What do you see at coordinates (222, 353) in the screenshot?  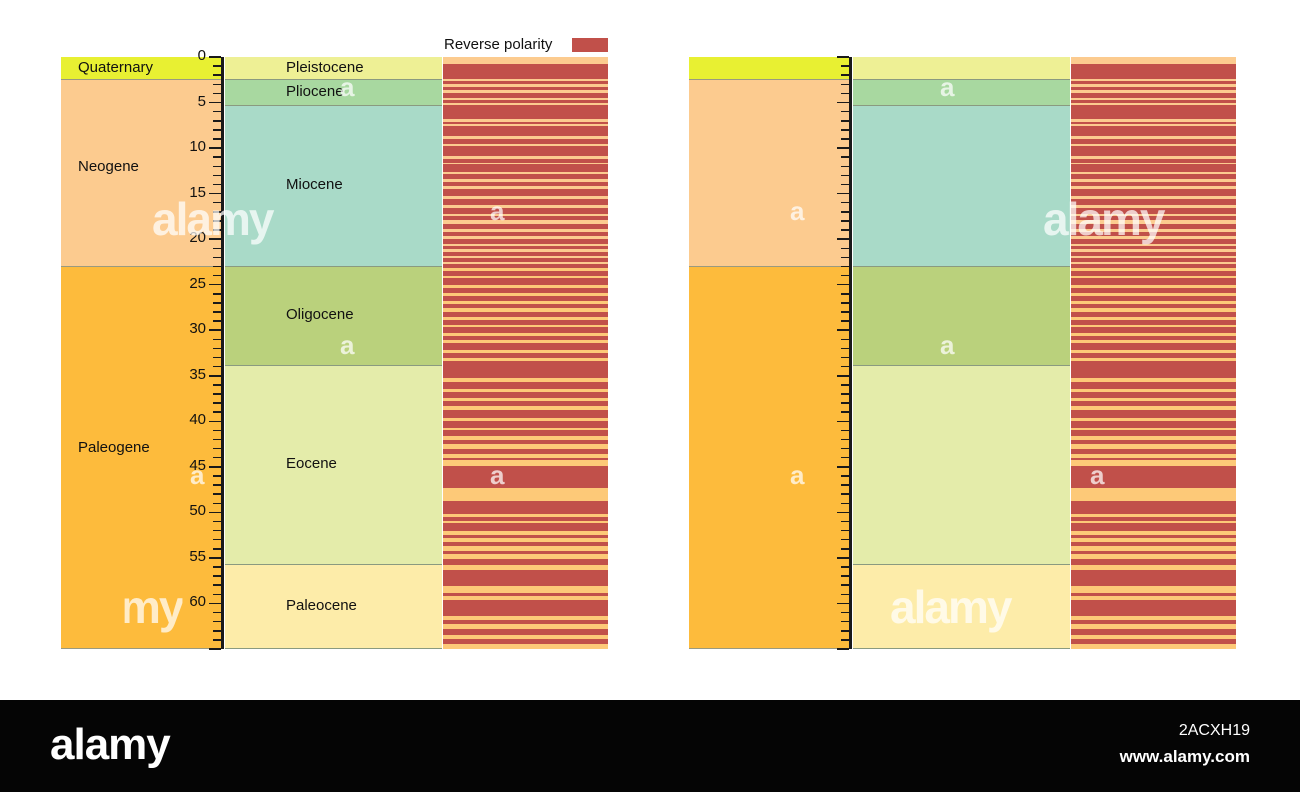 I see `age-axis` at bounding box center [222, 353].